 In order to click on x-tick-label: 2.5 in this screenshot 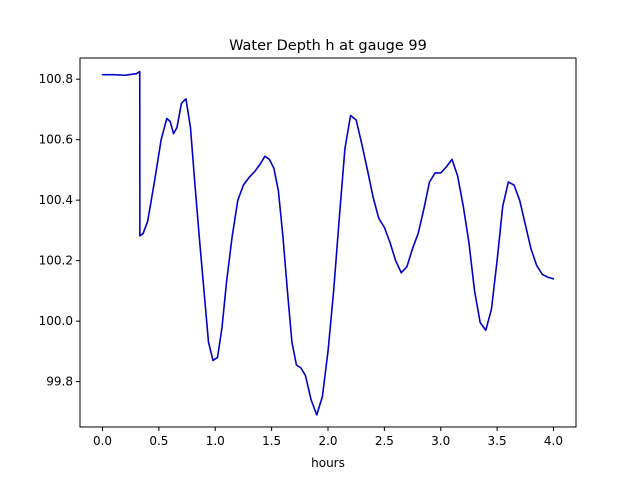, I will do `click(384, 441)`.